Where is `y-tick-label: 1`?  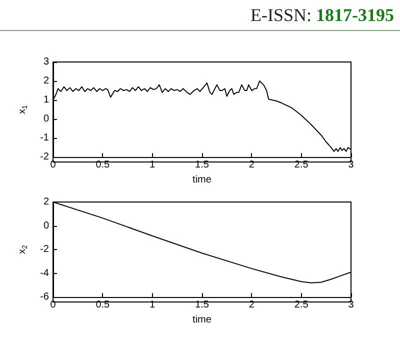
y-tick-label: 1 is located at coordinates (46, 100).